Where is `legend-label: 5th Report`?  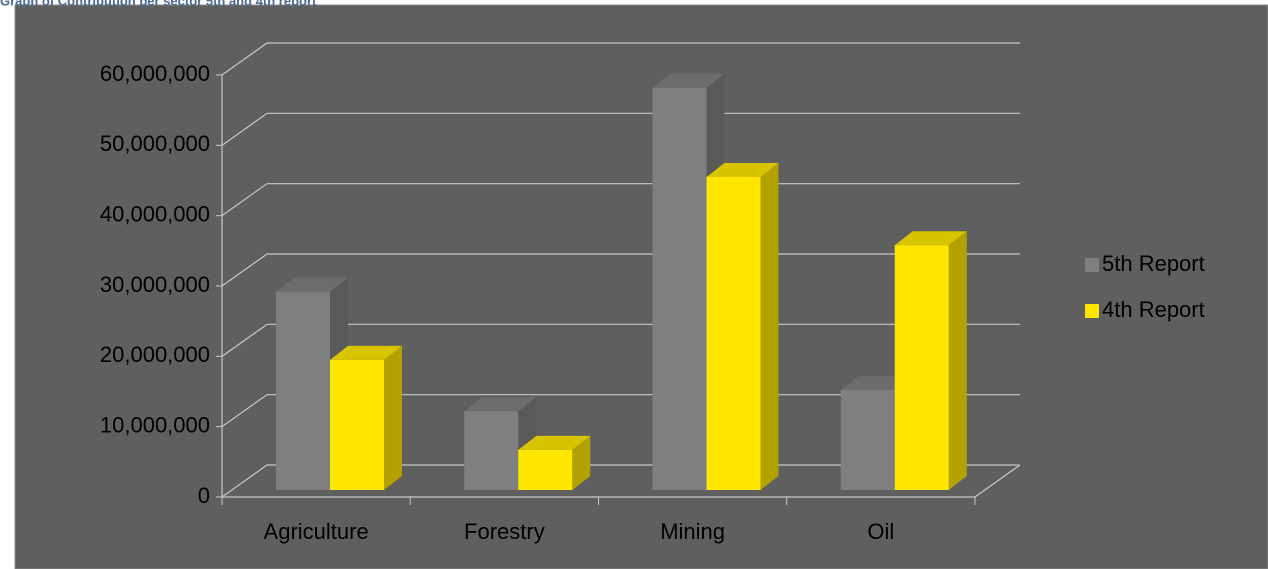
legend-label: 5th Report is located at coordinates (1153, 263).